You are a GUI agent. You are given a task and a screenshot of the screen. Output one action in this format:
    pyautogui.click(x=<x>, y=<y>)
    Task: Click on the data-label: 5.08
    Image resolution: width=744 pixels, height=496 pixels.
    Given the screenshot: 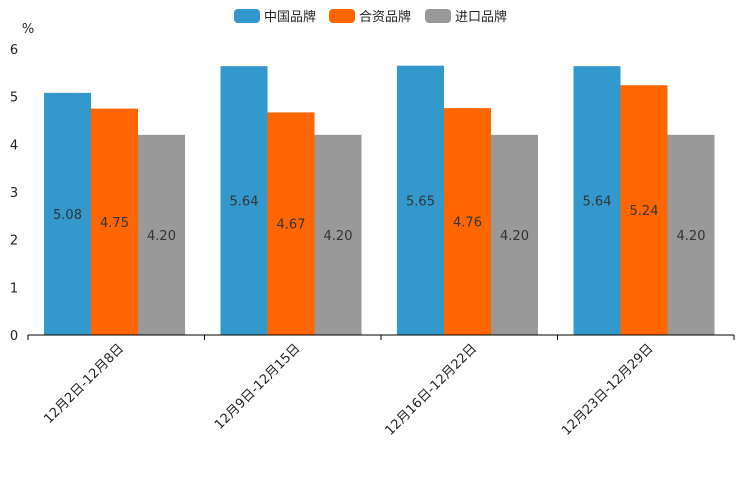 What is the action you would take?
    pyautogui.click(x=67, y=215)
    